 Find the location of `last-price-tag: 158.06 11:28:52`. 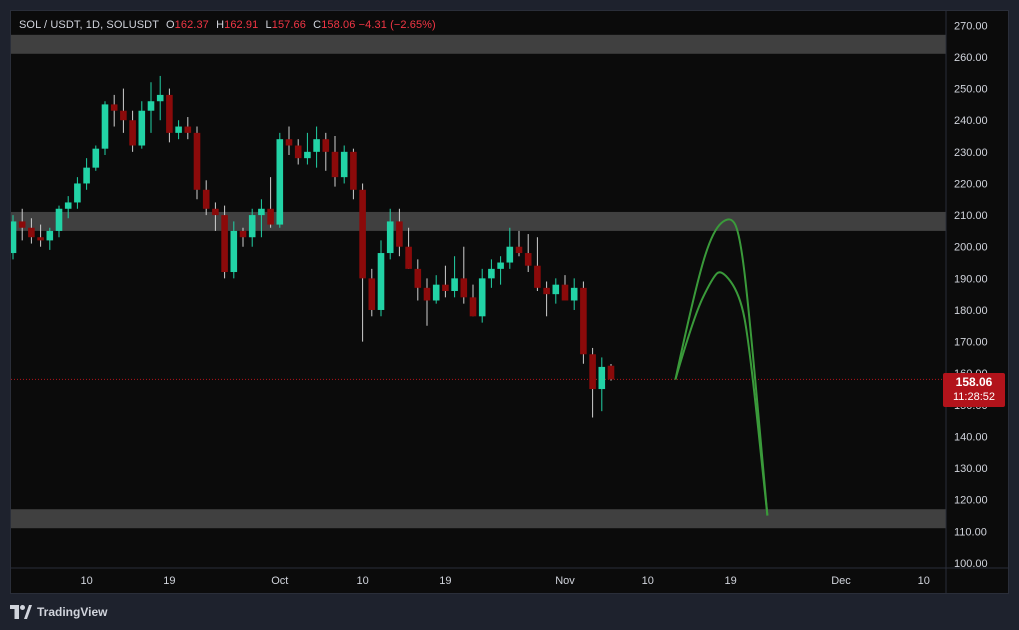

last-price-tag: 158.06 11:28:52 is located at coordinates (974, 390).